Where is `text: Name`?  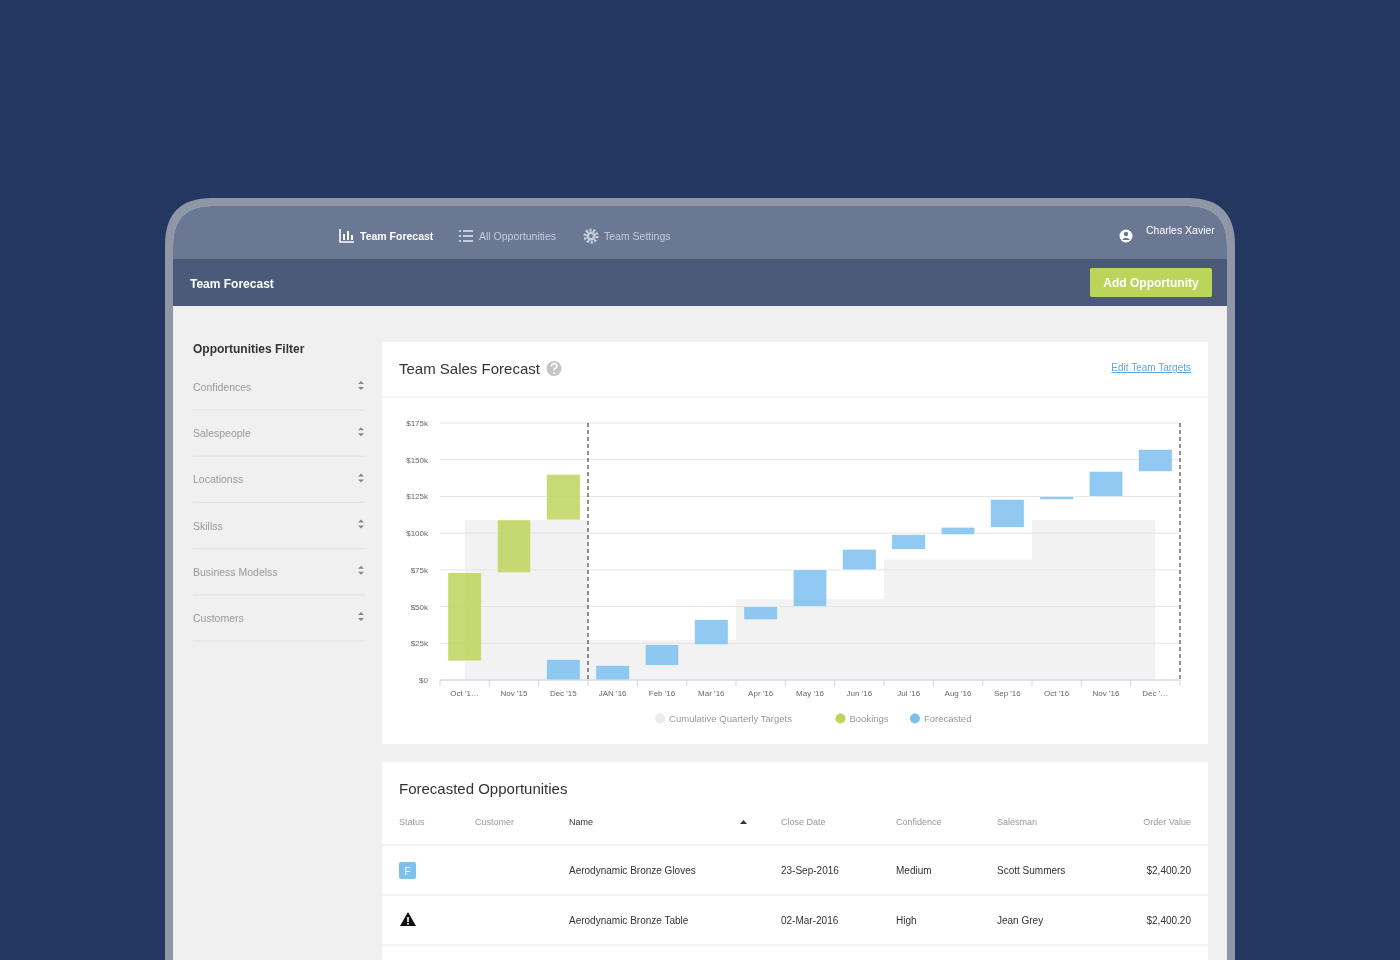
text: Name is located at coordinates (581, 822).